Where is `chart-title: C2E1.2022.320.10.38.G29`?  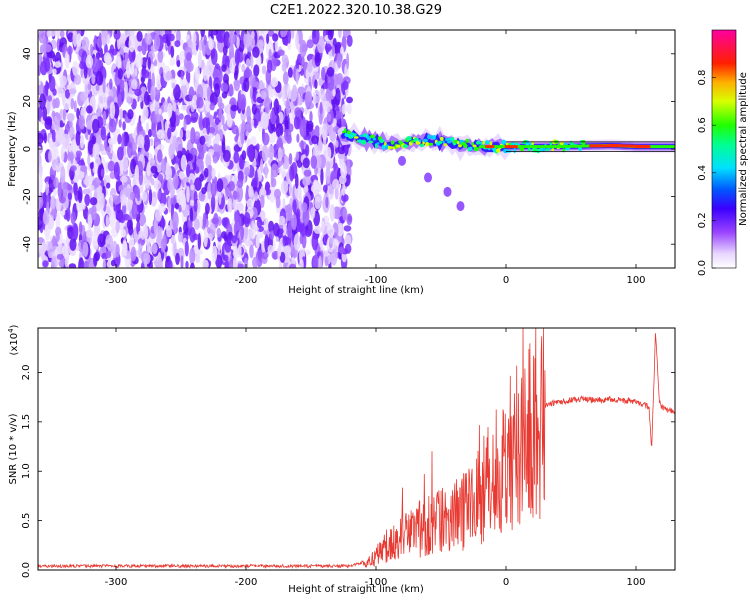 chart-title: C2E1.2022.320.10.38.G29 is located at coordinates (356, 10).